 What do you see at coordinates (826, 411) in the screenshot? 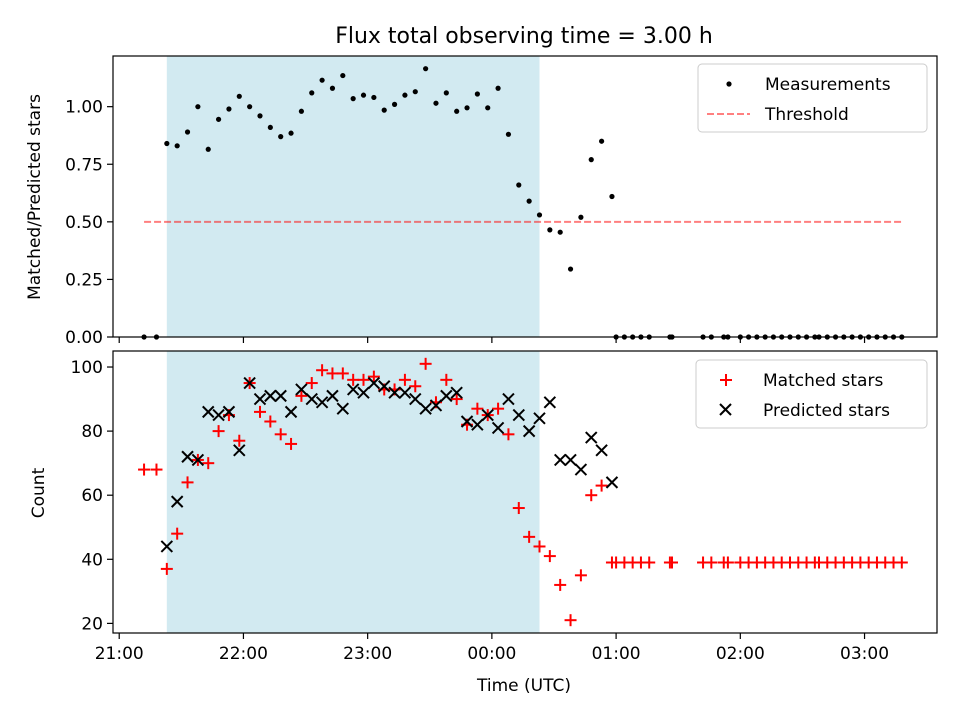
I see `legend-predicted-label: Predicted stars` at bounding box center [826, 411].